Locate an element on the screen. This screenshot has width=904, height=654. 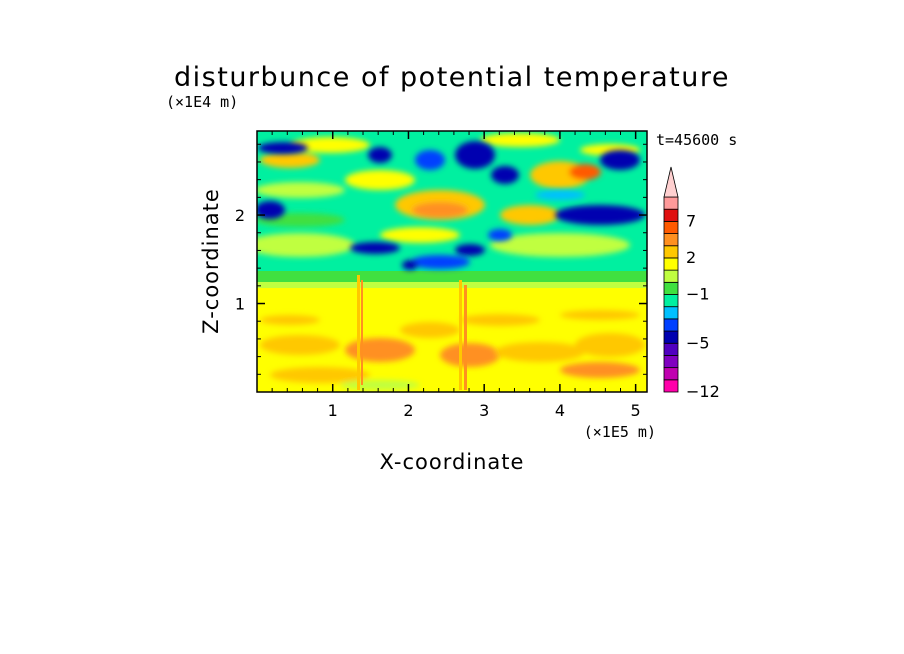
colorbar-label: 7 is located at coordinates (691, 220).